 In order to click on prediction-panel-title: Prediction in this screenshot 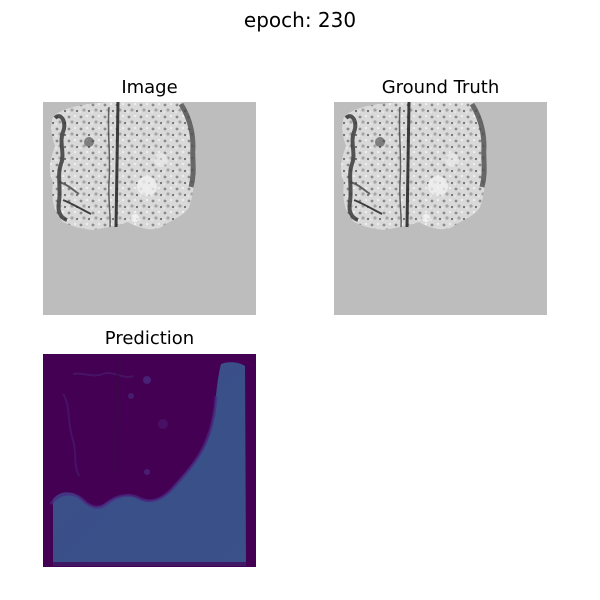, I will do `click(149, 338)`.